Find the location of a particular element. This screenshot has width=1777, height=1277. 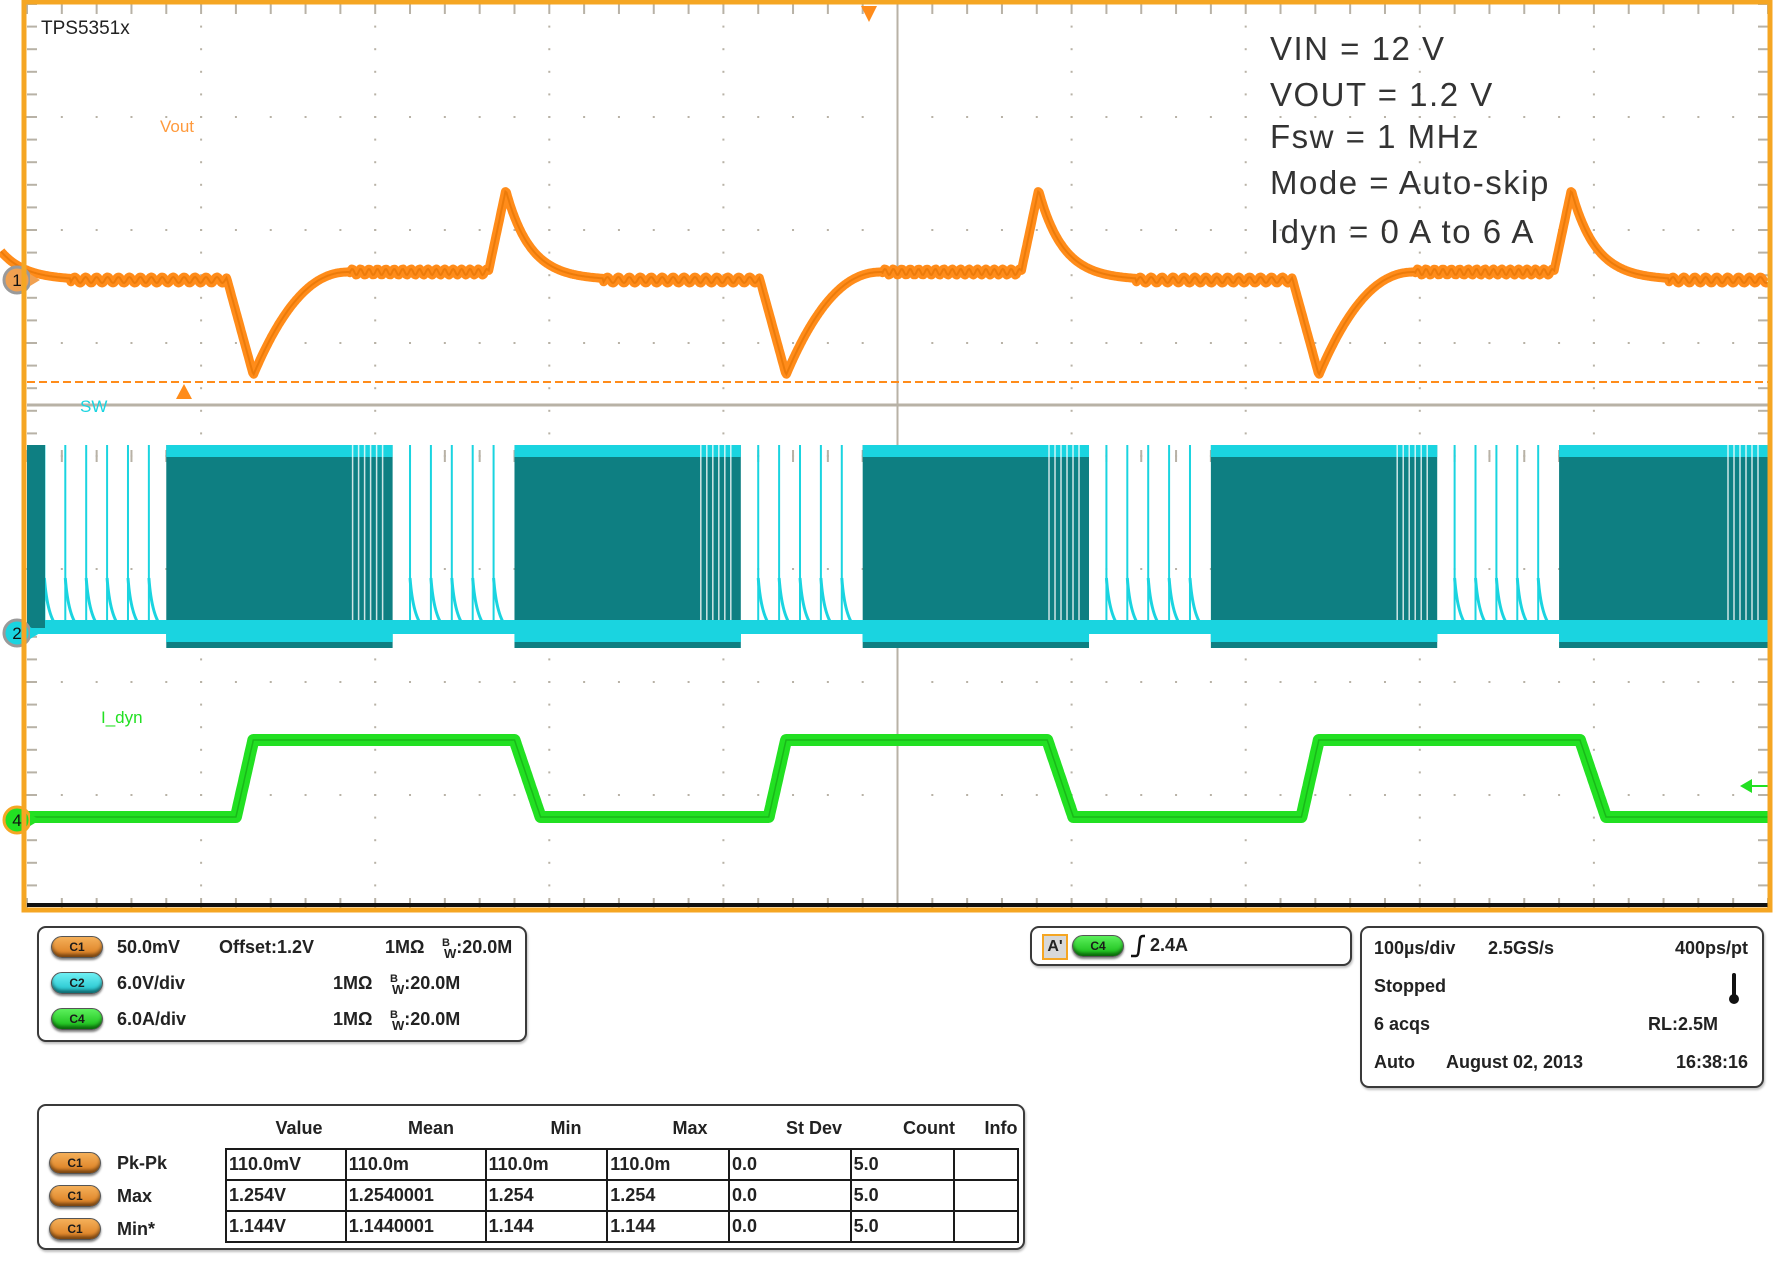

svg-text: 2 is located at coordinates (16, 633).